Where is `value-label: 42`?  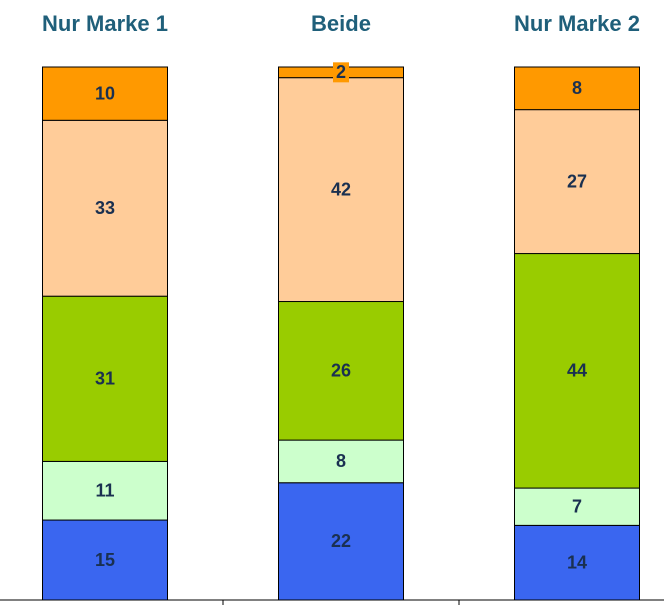
value-label: 42 is located at coordinates (341, 189).